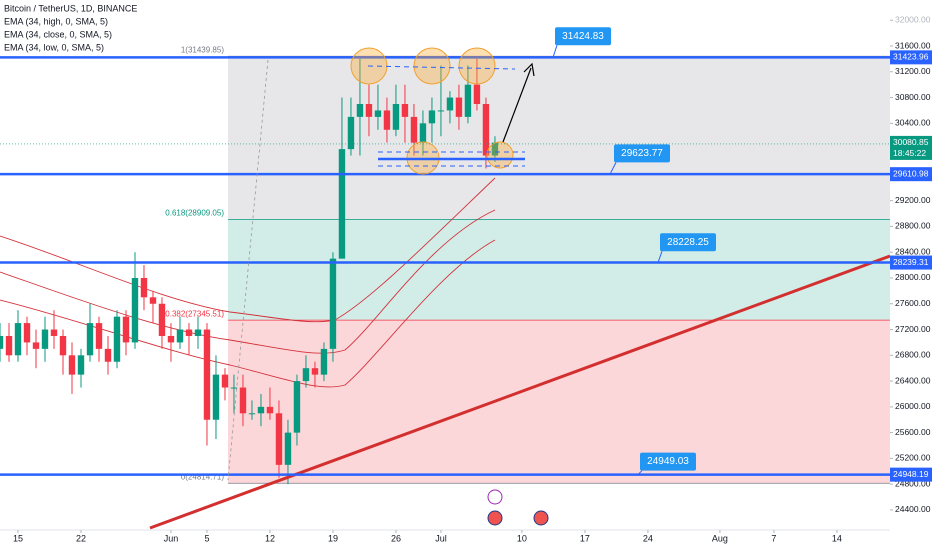 The width and height of the screenshot is (932, 550). I want to click on x-tick-label: 22, so click(81, 538).